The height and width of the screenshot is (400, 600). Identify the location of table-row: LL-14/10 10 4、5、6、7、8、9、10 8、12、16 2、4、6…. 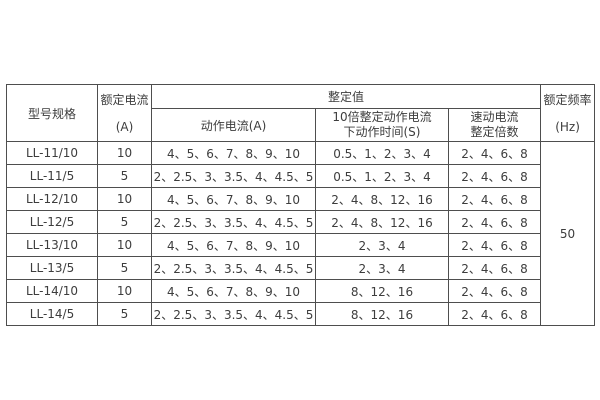
(300, 291).